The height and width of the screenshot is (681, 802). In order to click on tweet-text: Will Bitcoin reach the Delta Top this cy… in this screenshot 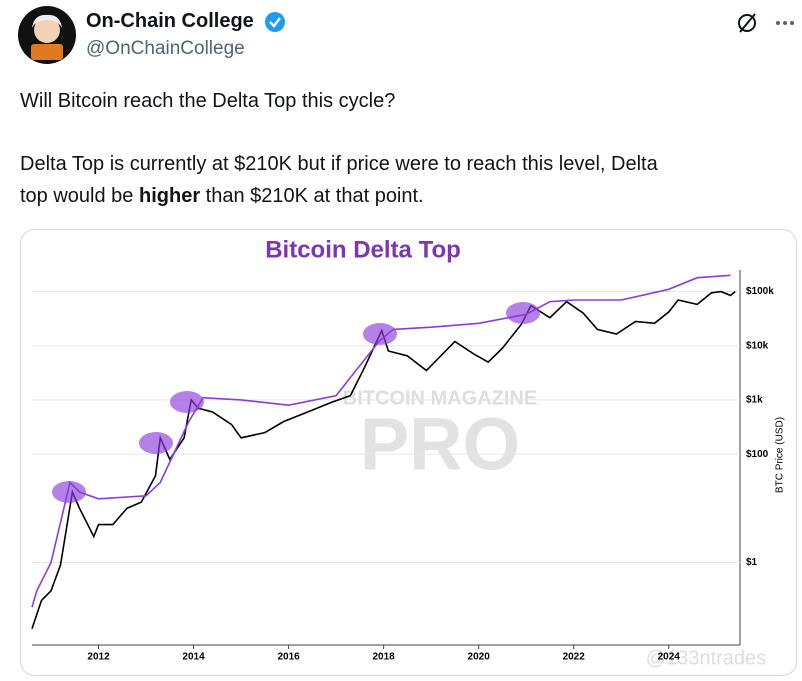, I will do `click(208, 101)`.